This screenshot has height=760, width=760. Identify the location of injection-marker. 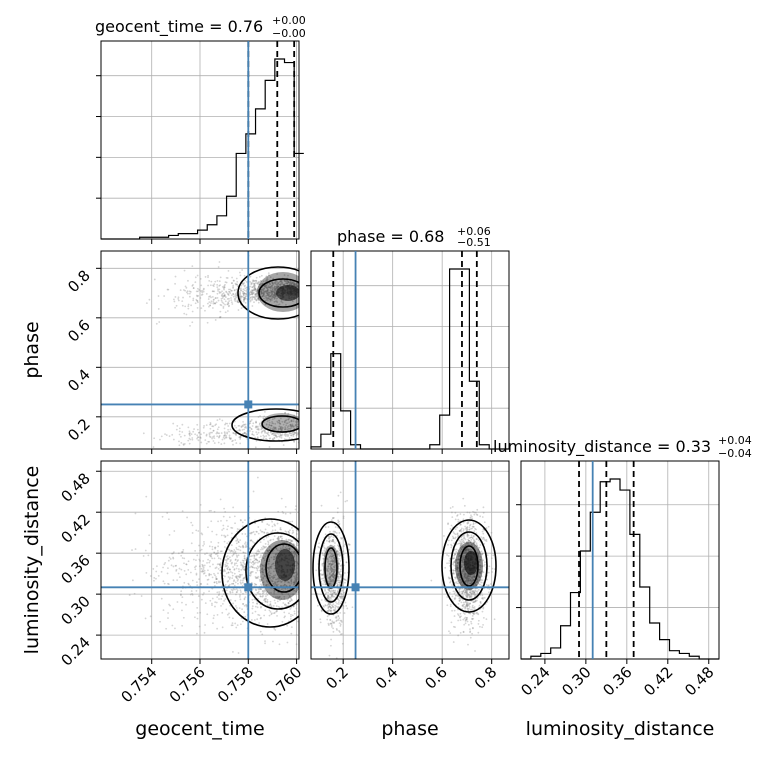
(248, 404).